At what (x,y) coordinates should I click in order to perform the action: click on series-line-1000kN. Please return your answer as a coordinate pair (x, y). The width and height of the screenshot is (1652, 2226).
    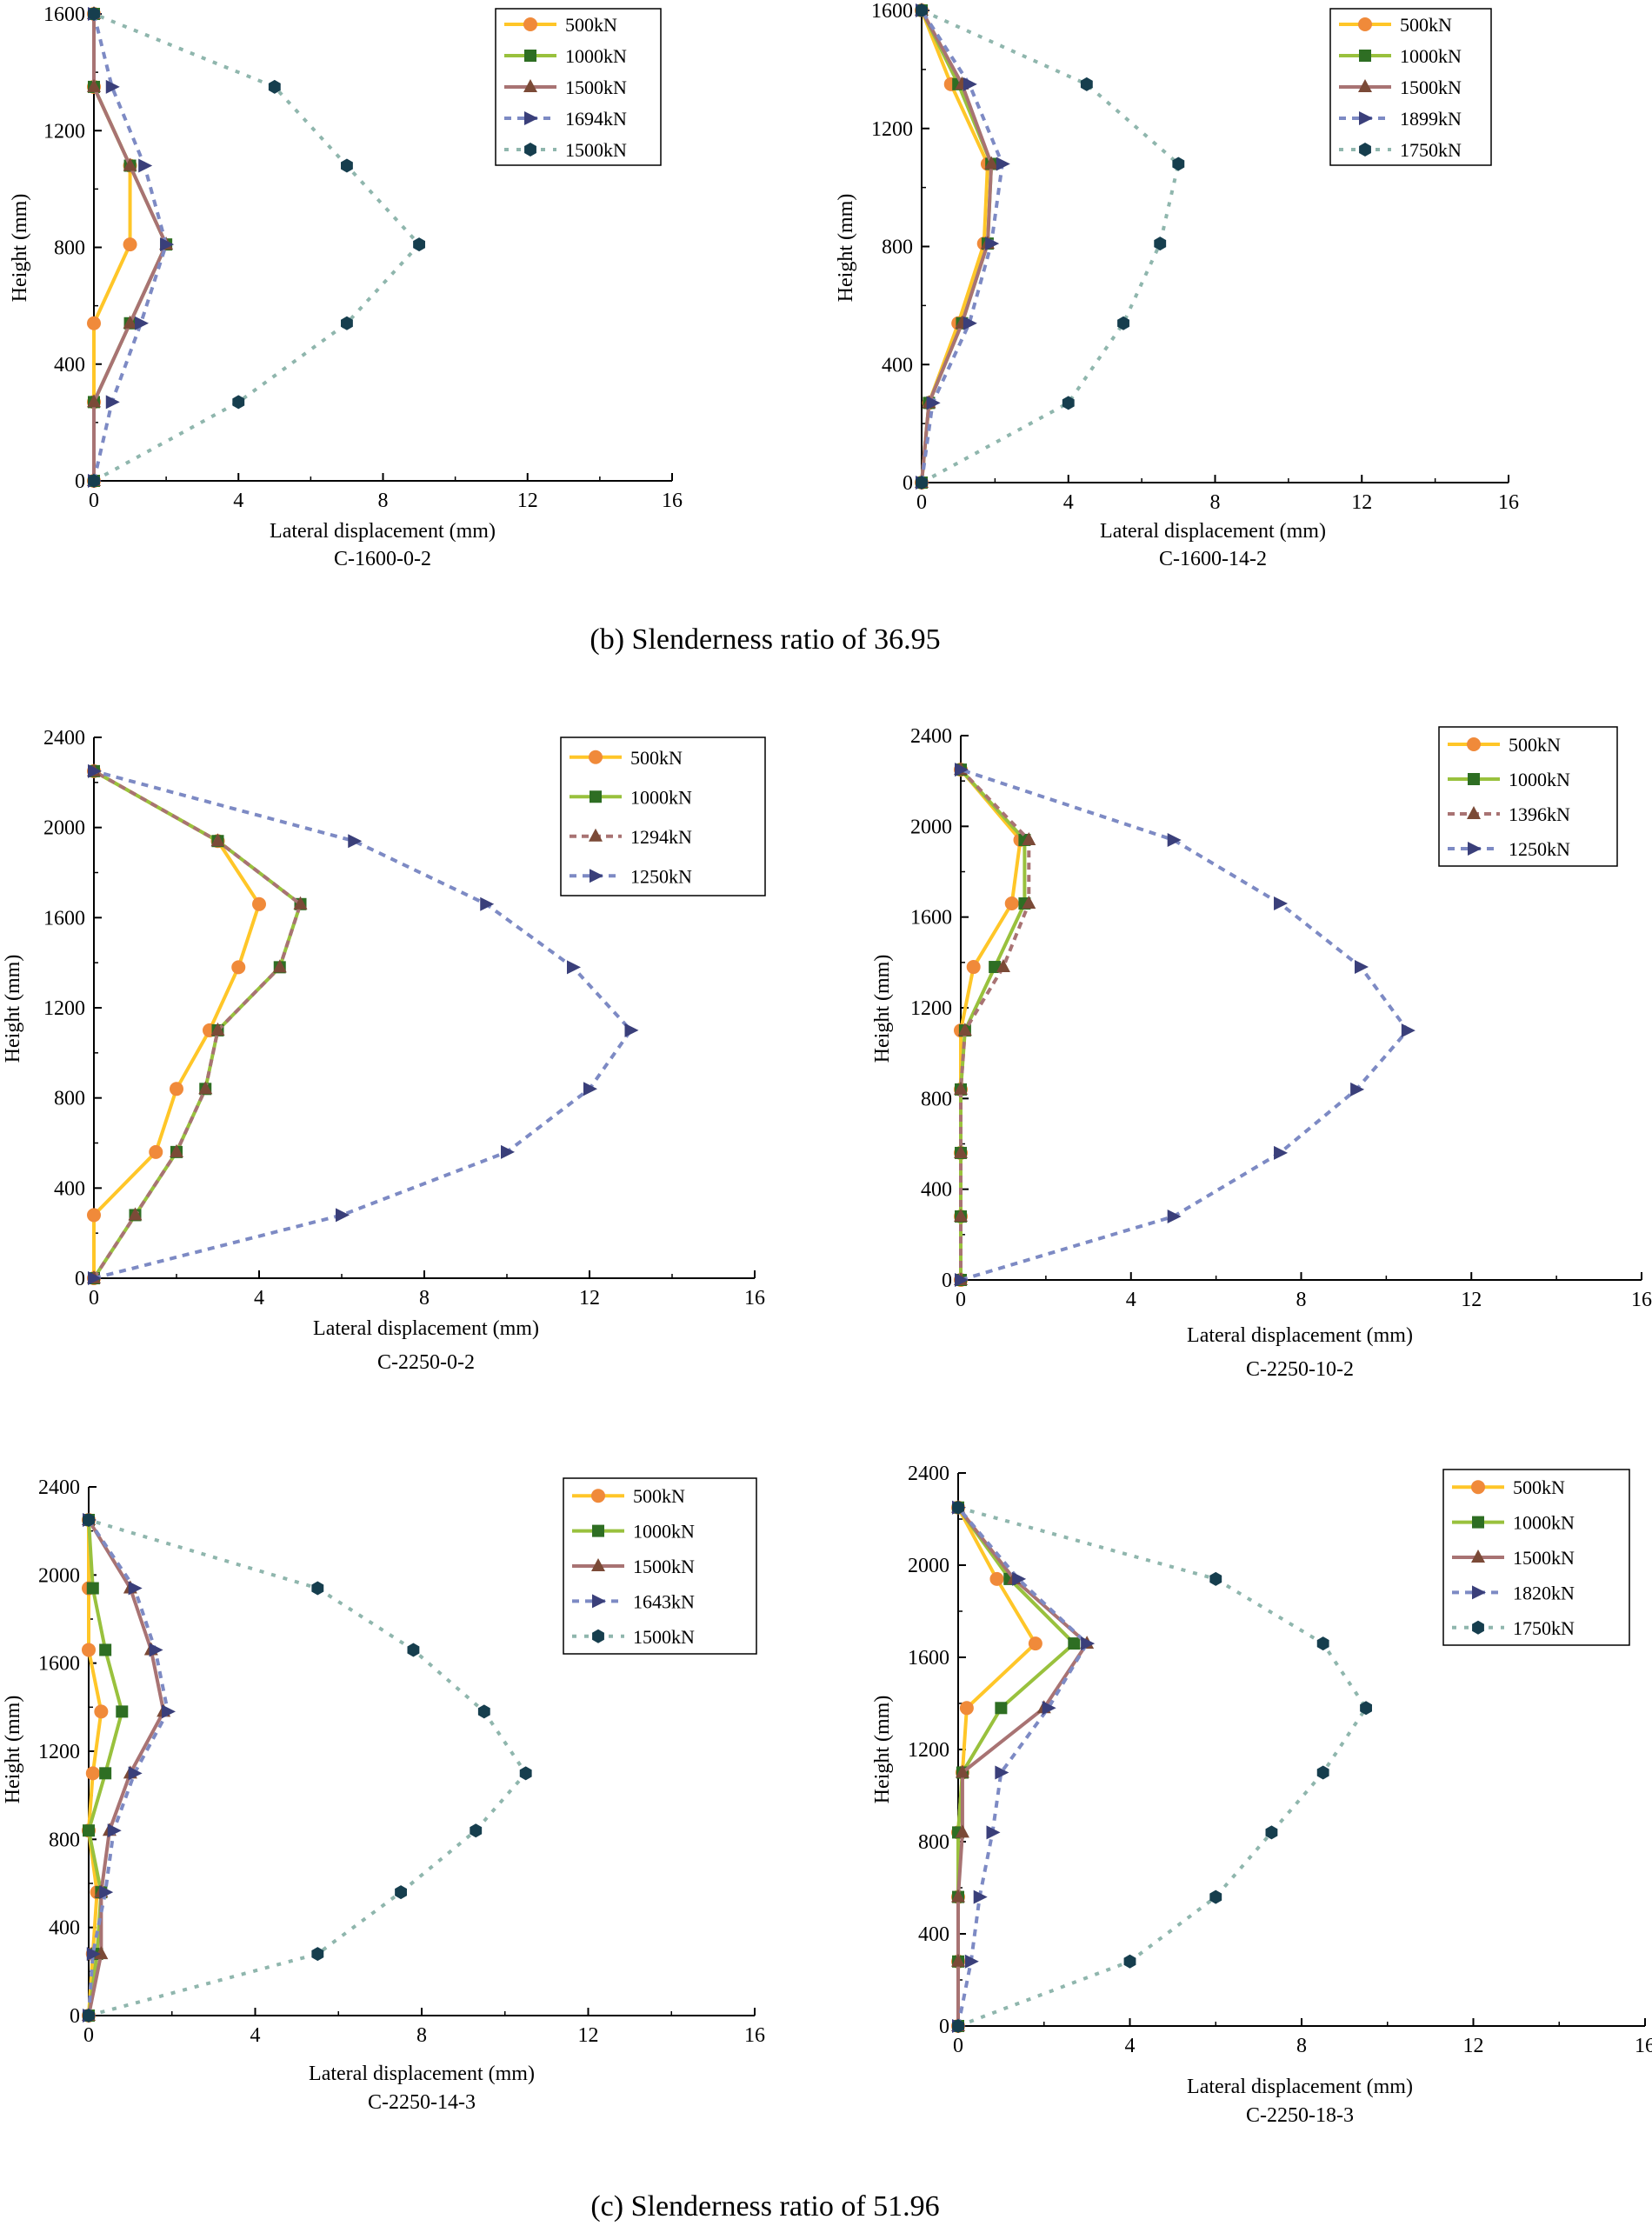
    Looking at the image, I should click on (197, 1025).